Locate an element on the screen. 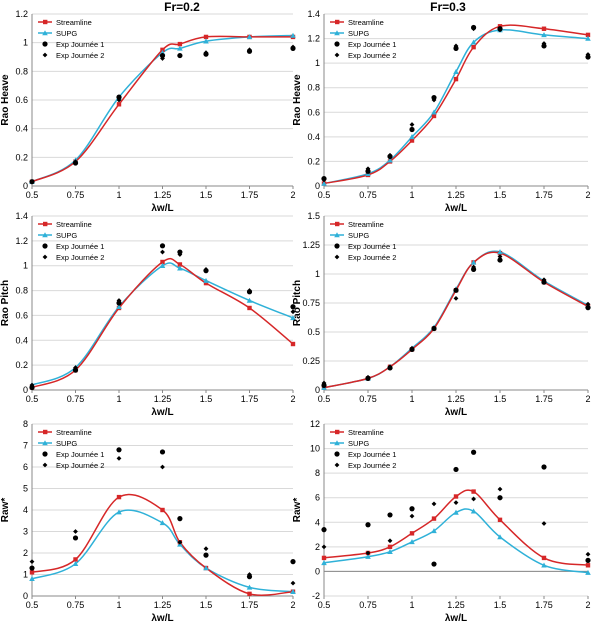 The image size is (600, 632). title-fr-0-3: Fr=0.3 is located at coordinates (448, 7).